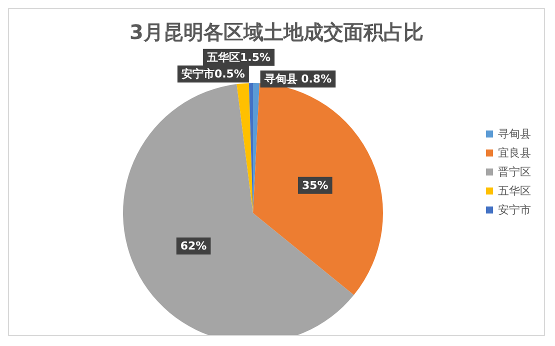  What do you see at coordinates (514, 153) in the screenshot?
I see `legend-label: 宜良县` at bounding box center [514, 153].